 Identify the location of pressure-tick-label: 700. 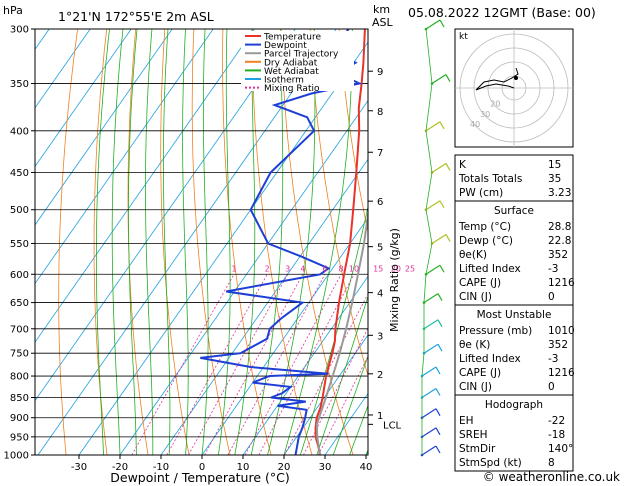
(19, 329).